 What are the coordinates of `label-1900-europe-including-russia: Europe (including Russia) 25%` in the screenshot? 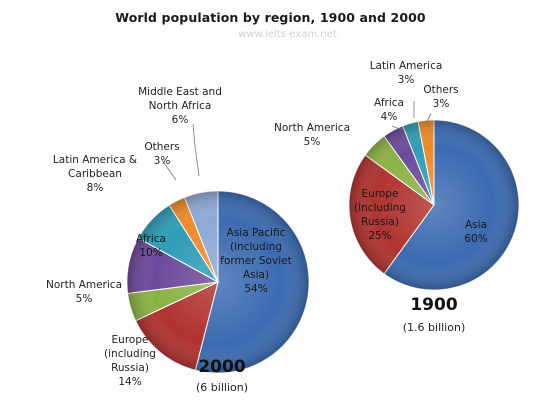 It's located at (380, 215).